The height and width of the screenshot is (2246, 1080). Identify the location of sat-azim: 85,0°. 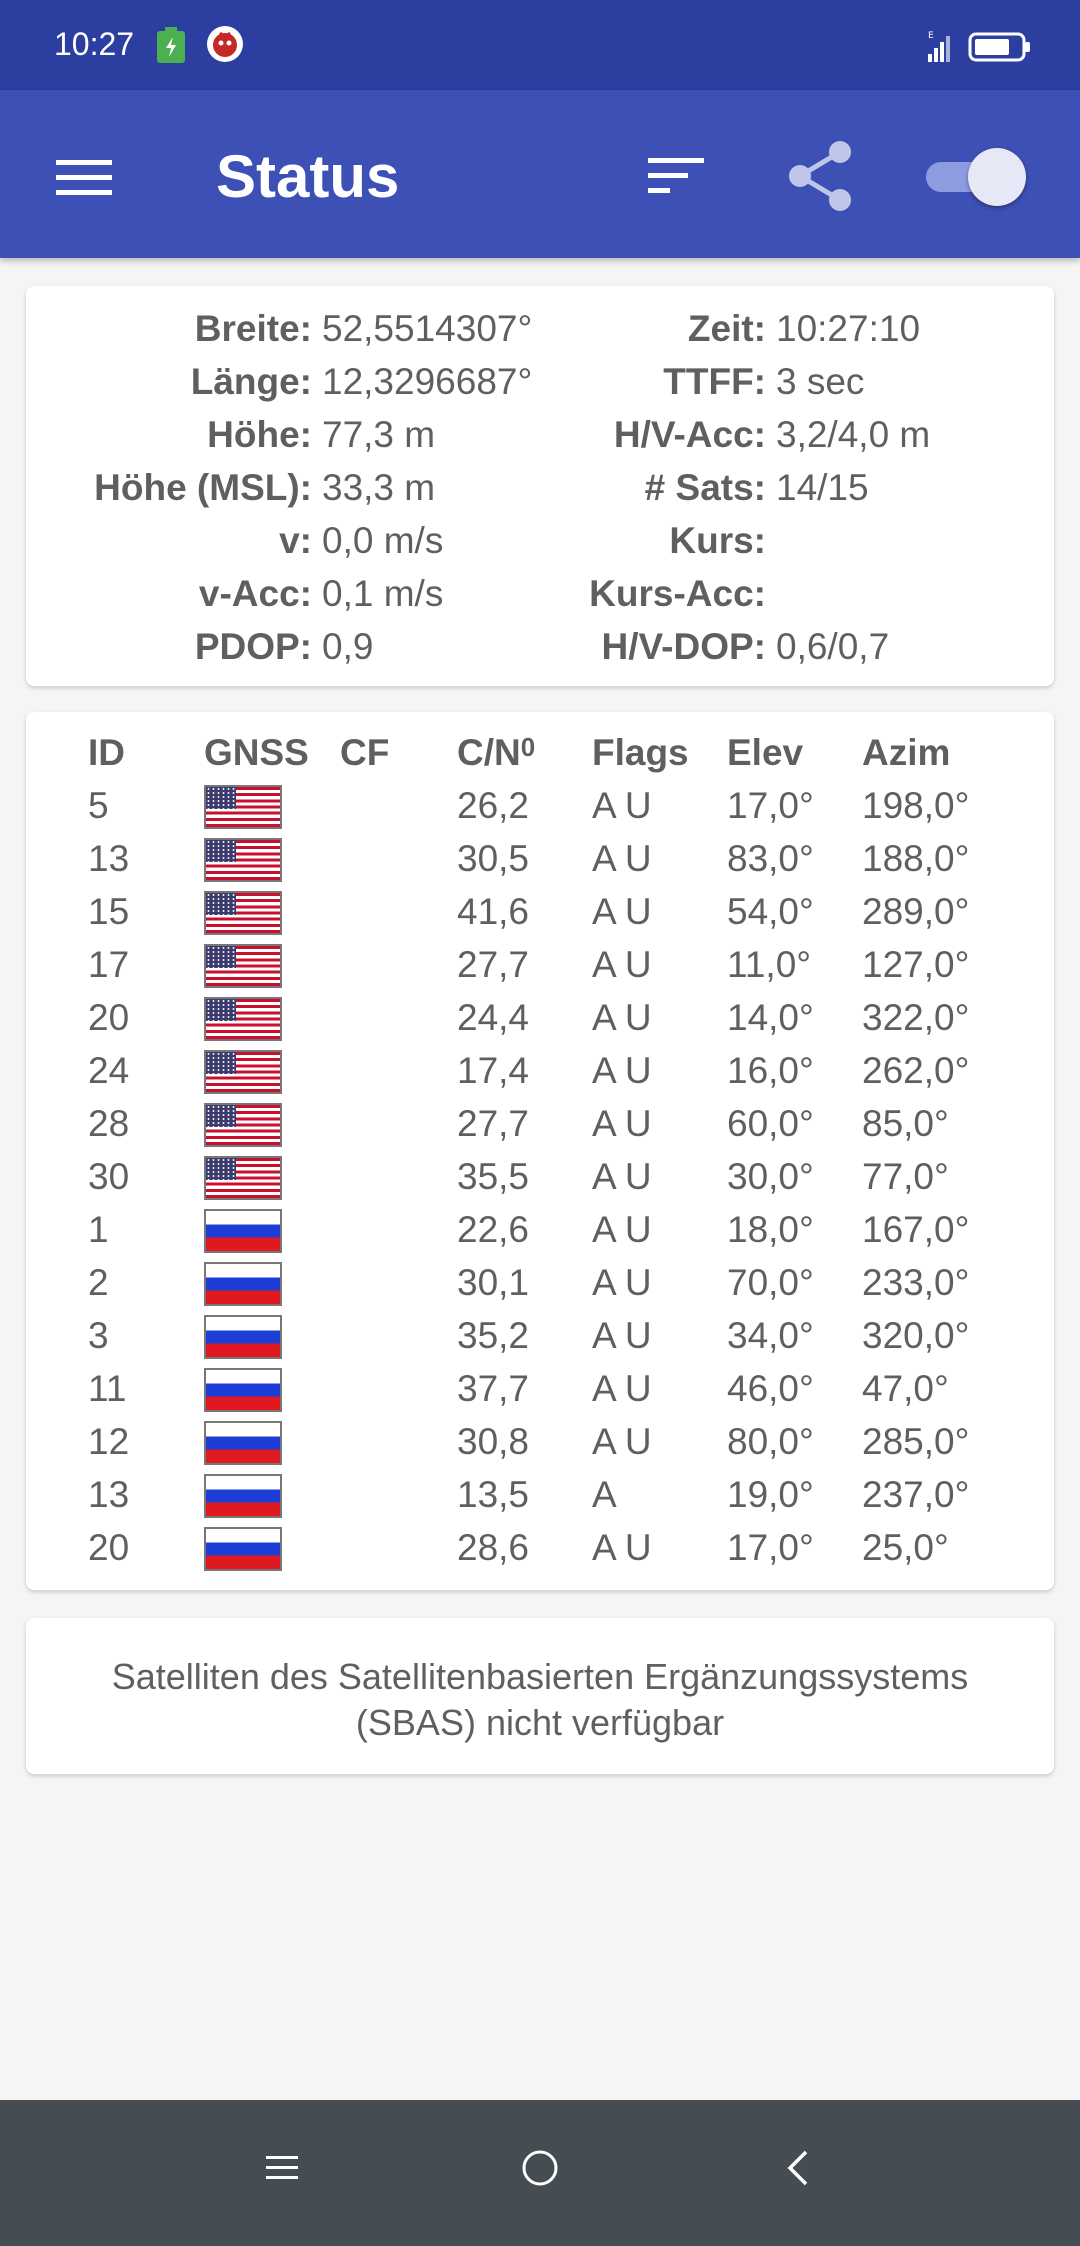
(905, 1123).